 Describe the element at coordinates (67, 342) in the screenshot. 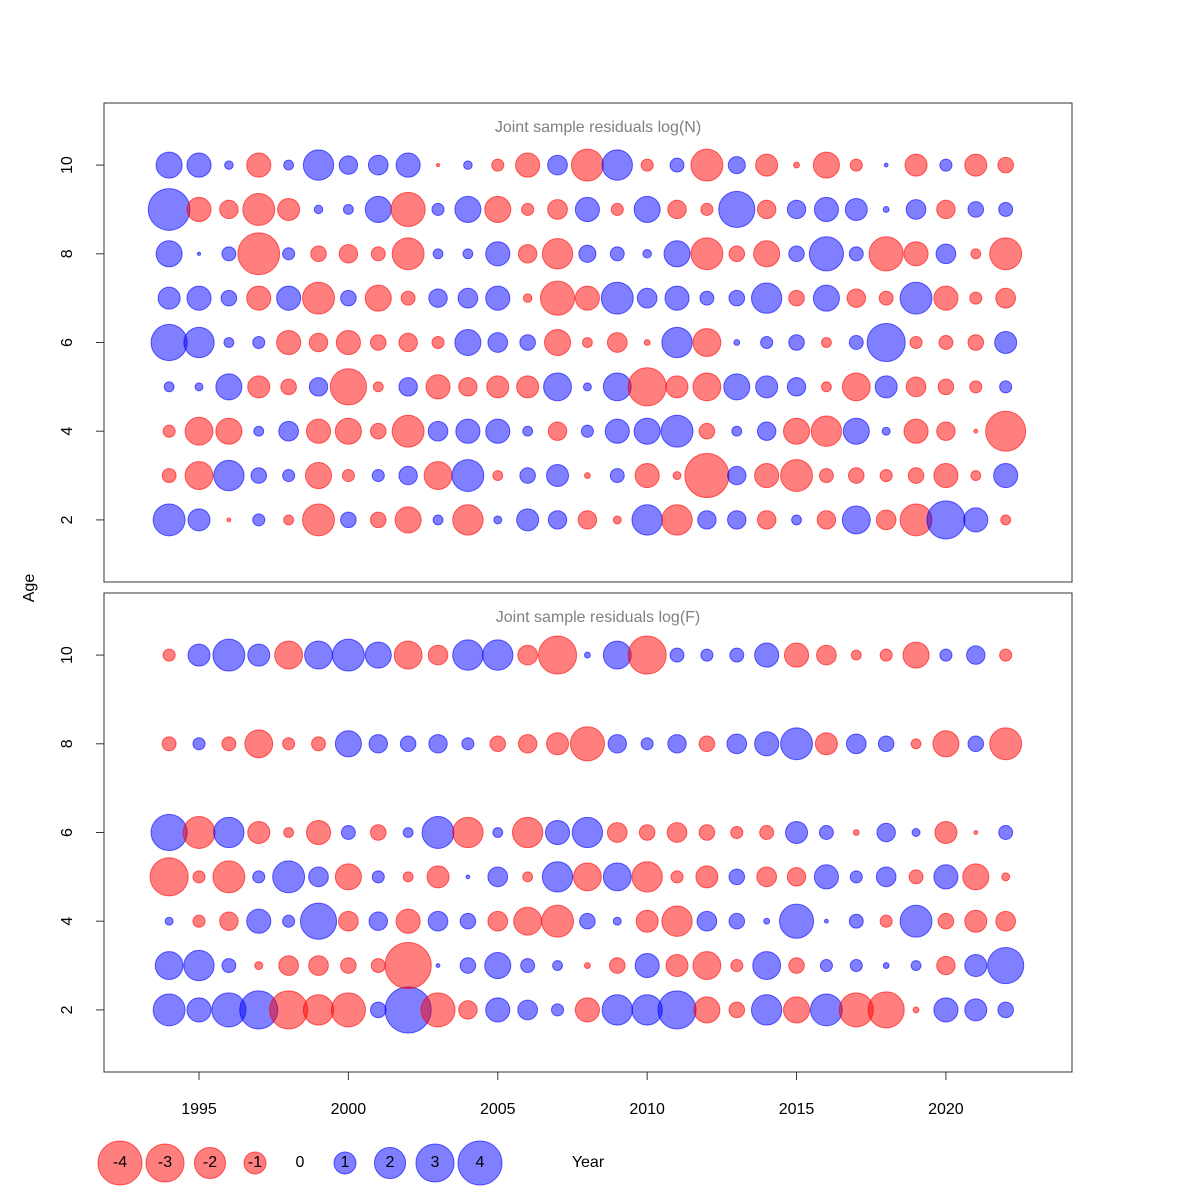

I see `y-tick-label: 6` at that location.